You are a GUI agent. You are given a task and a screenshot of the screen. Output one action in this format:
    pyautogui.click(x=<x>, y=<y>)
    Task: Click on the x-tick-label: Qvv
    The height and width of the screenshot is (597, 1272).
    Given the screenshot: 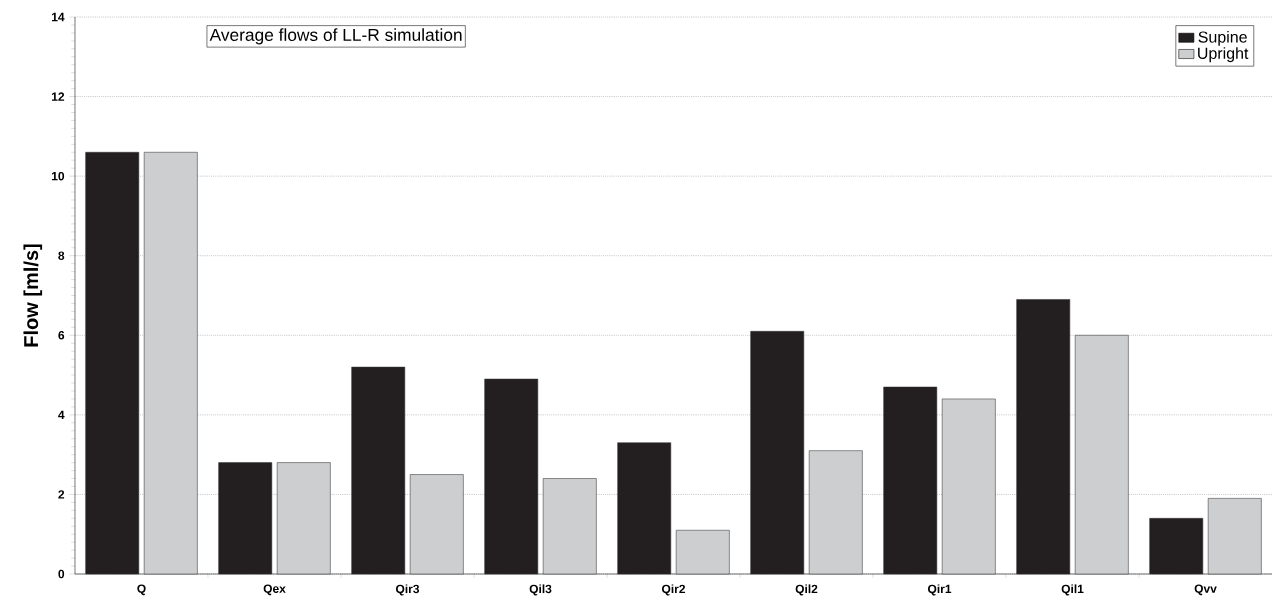 What is the action you would take?
    pyautogui.click(x=1205, y=590)
    